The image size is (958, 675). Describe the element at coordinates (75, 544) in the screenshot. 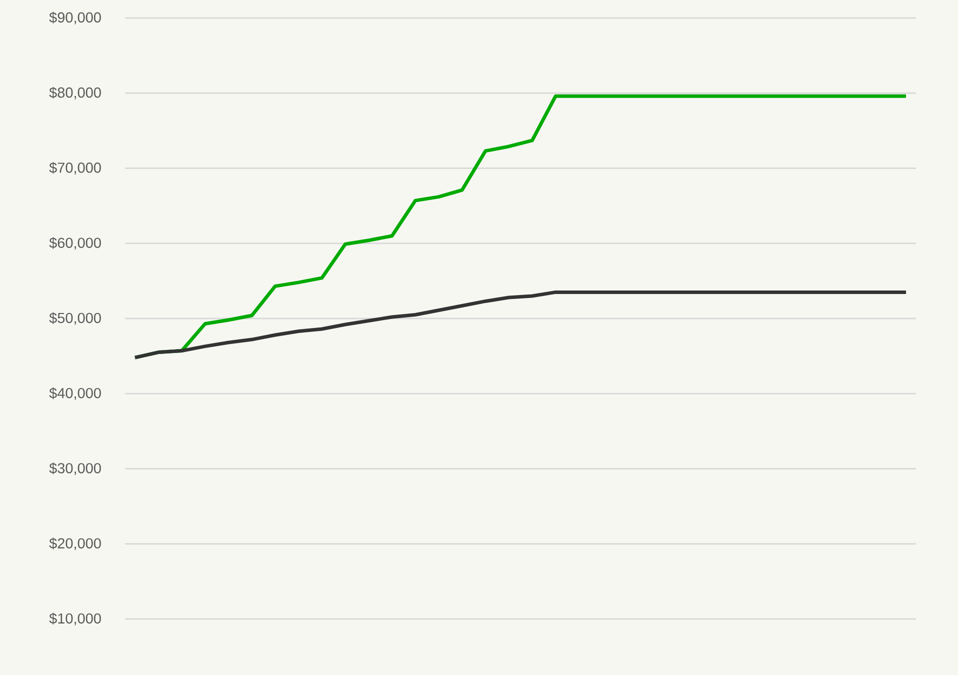

I see `y-tick-label: $20,000` at that location.